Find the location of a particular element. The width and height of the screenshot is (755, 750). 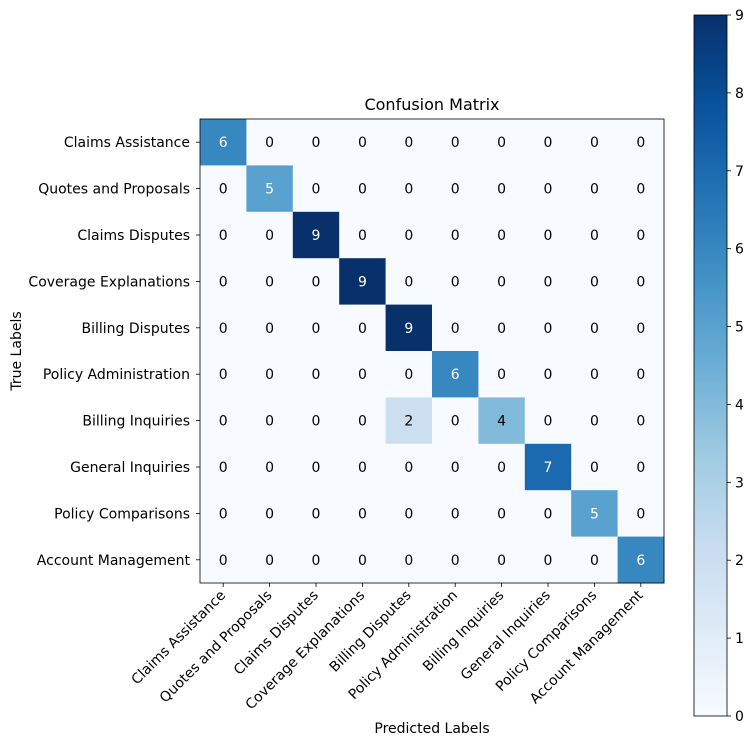

x-tick-label-claims-disputes: Claims Disputes is located at coordinates (276, 633).